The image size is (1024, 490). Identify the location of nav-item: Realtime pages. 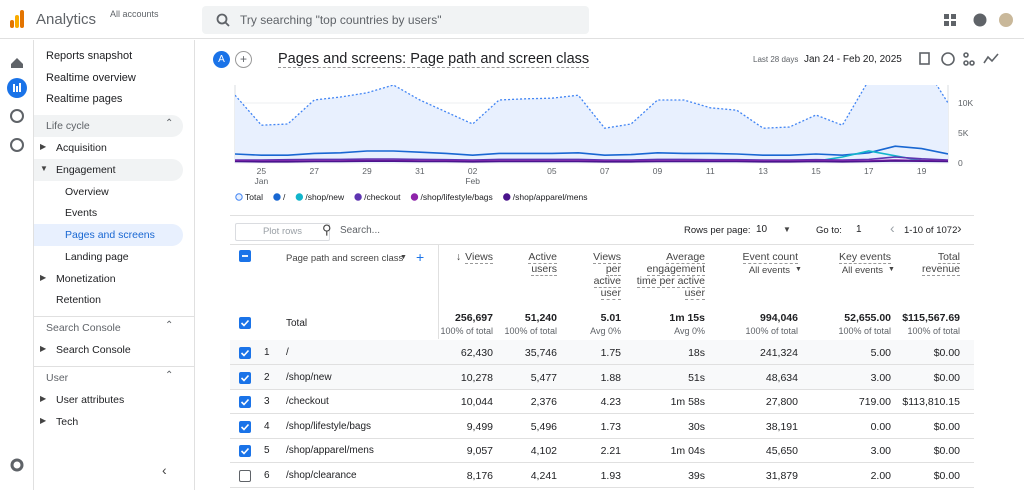
(84, 99).